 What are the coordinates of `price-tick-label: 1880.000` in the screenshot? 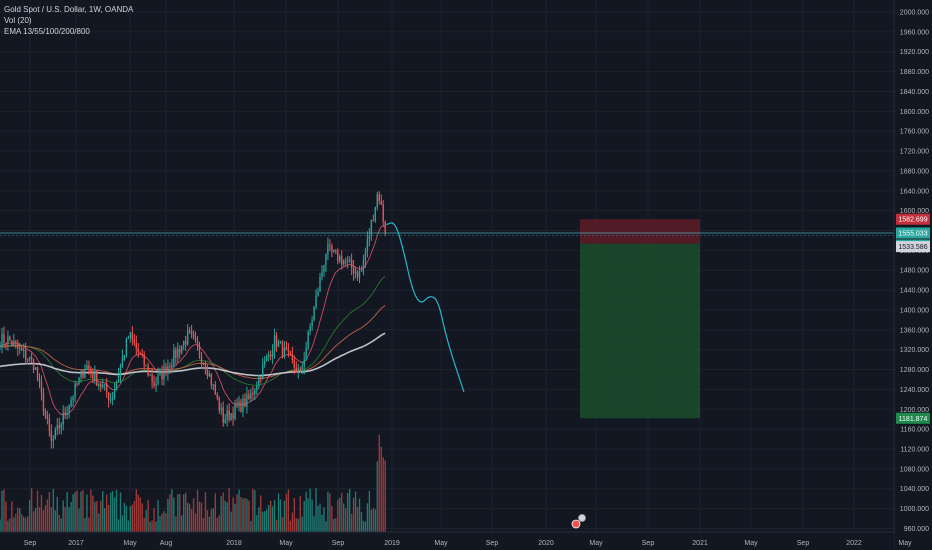 It's located at (914, 72).